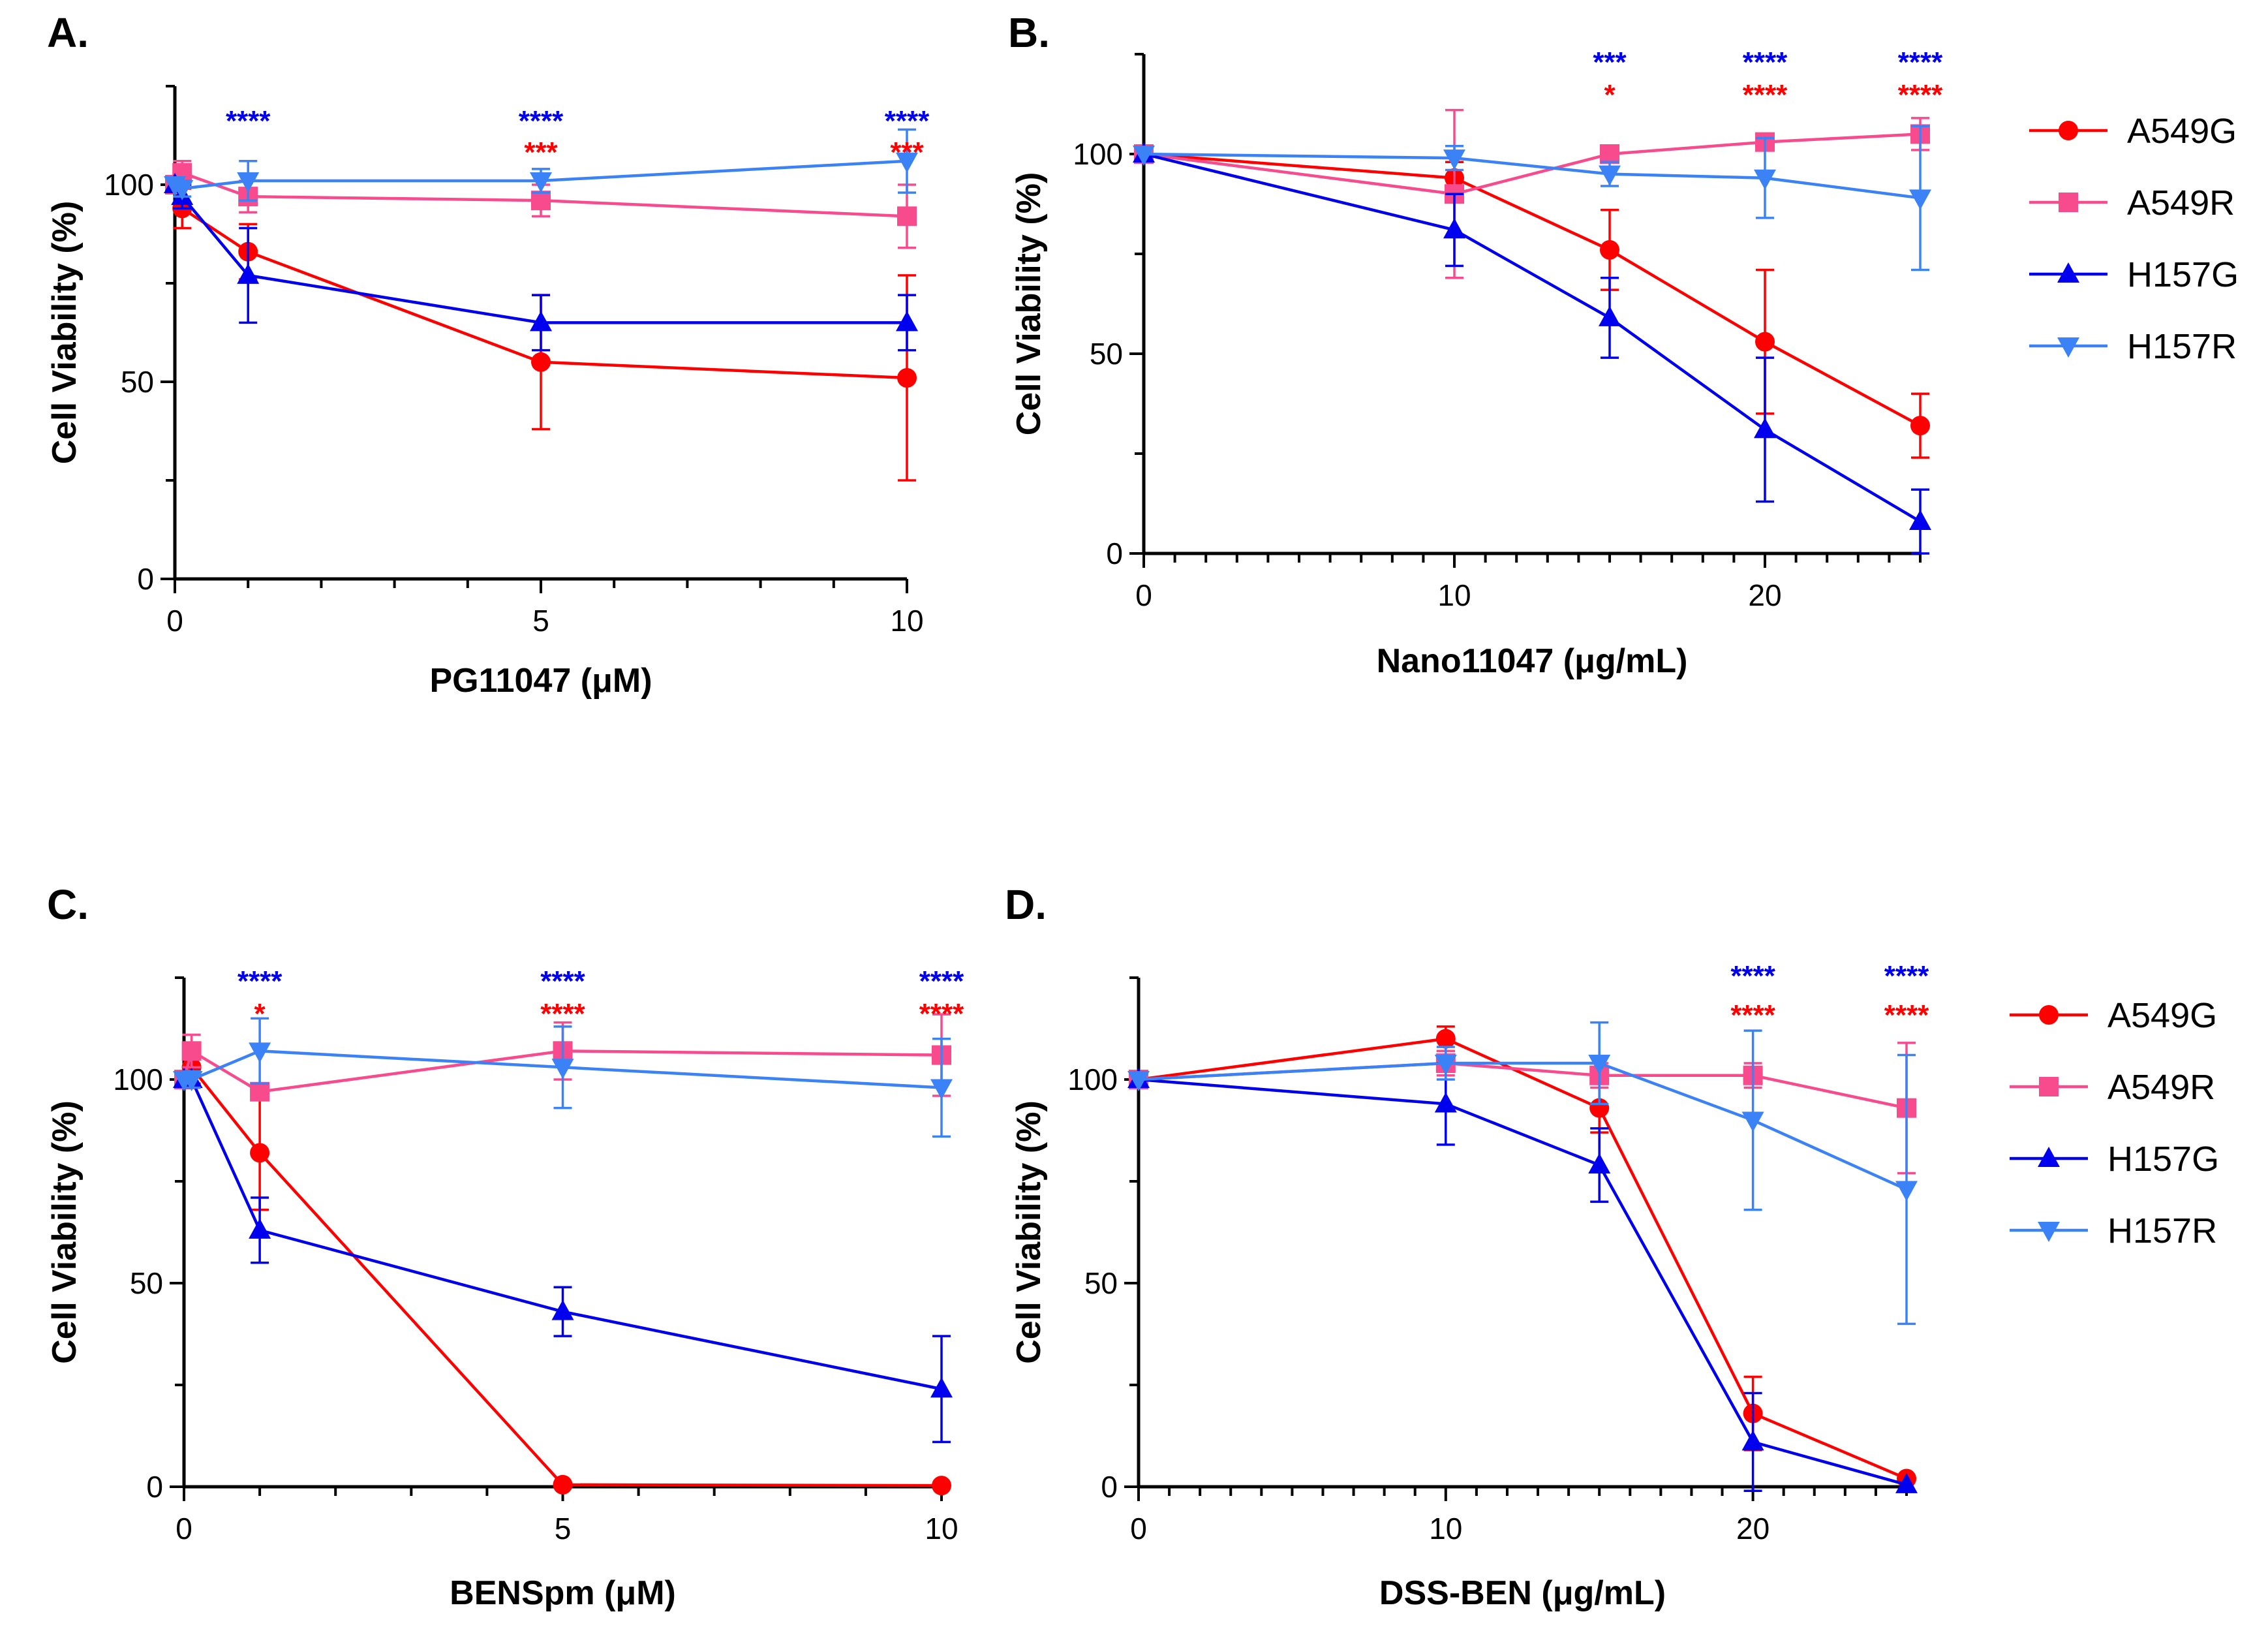 The width and height of the screenshot is (2268, 1631). What do you see at coordinates (2134, 239) in the screenshot?
I see `legend-1: A549G A549R H157G H157R` at bounding box center [2134, 239].